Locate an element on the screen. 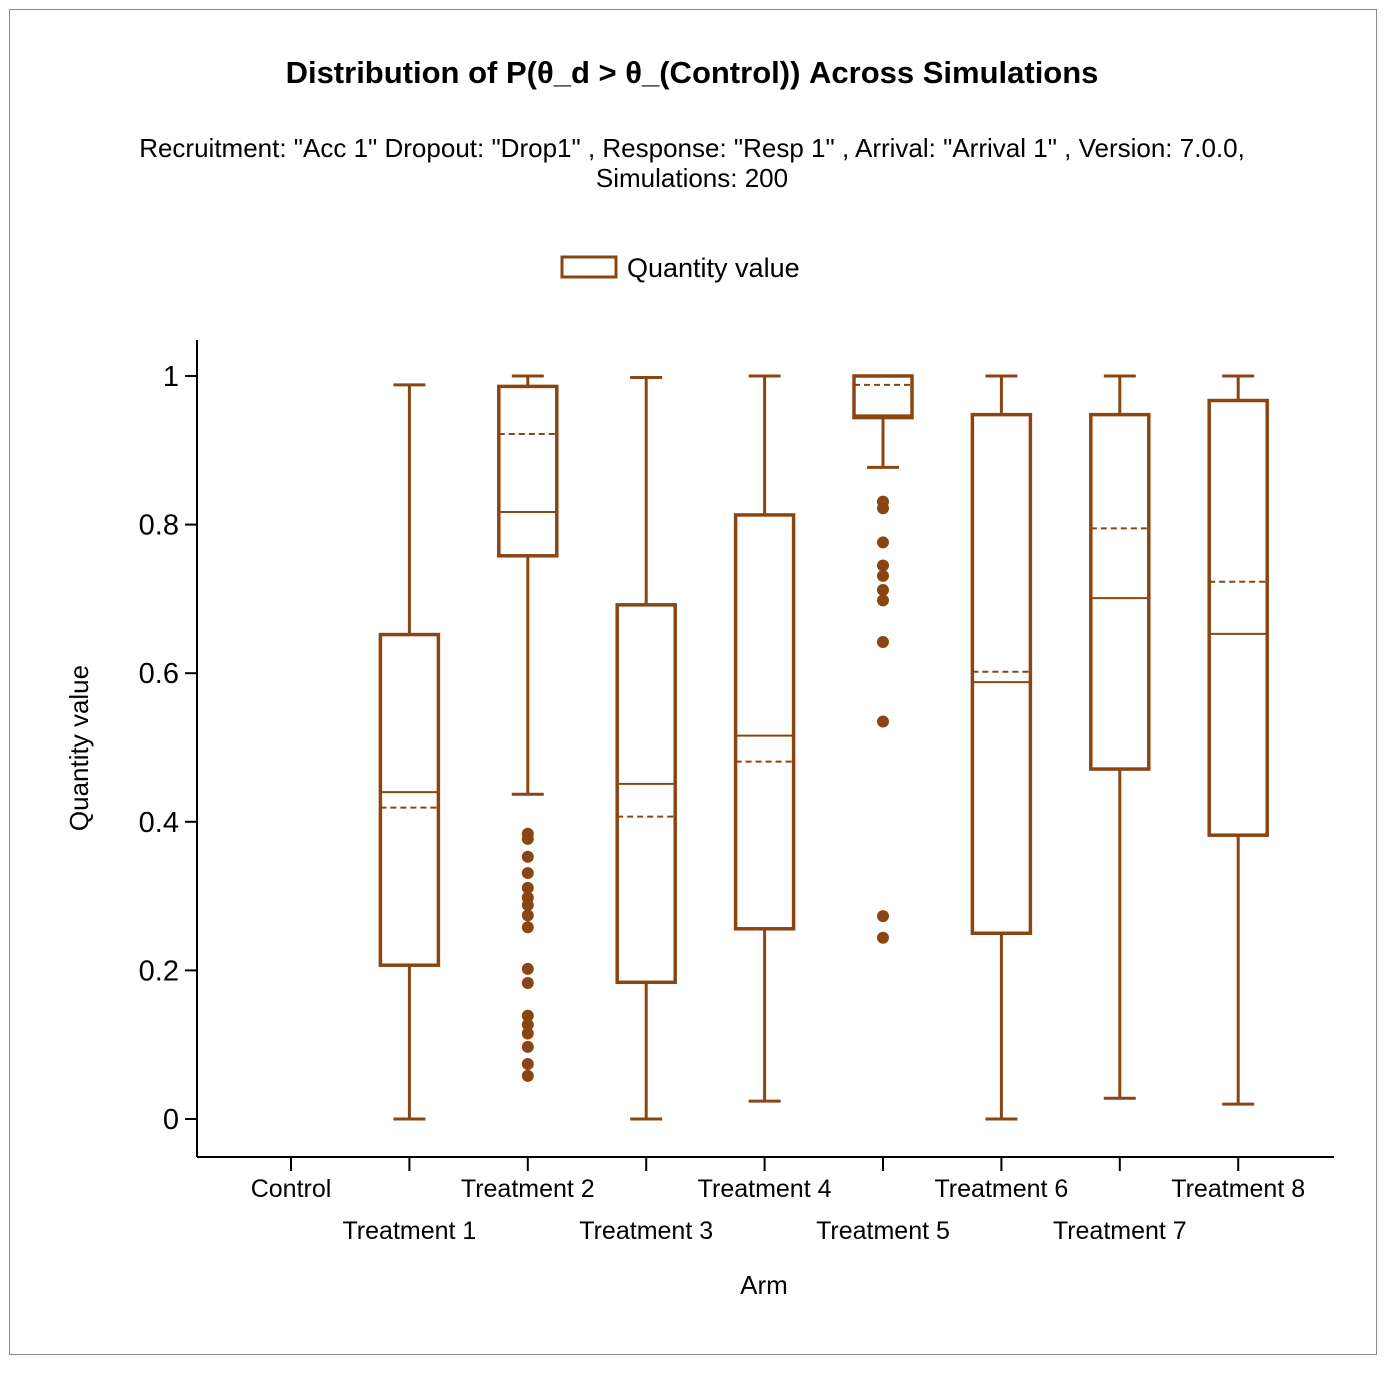 The image size is (1389, 1374). chart-subtitle-line-2: Simulations: 200 is located at coordinates (692, 178).